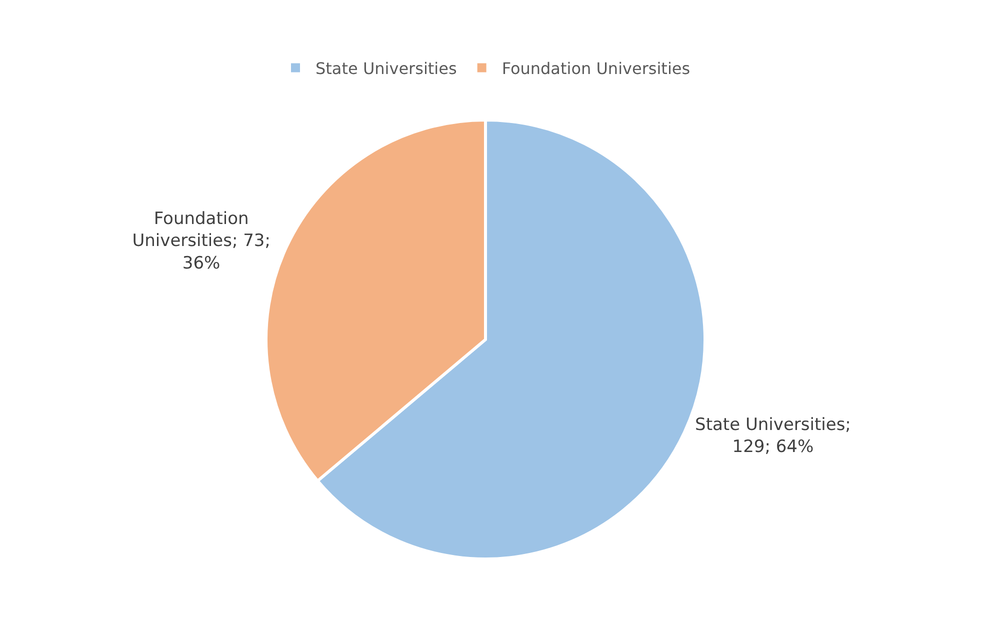  Describe the element at coordinates (773, 435) in the screenshot. I see `data-label: State Universities; 129; 64%` at that location.